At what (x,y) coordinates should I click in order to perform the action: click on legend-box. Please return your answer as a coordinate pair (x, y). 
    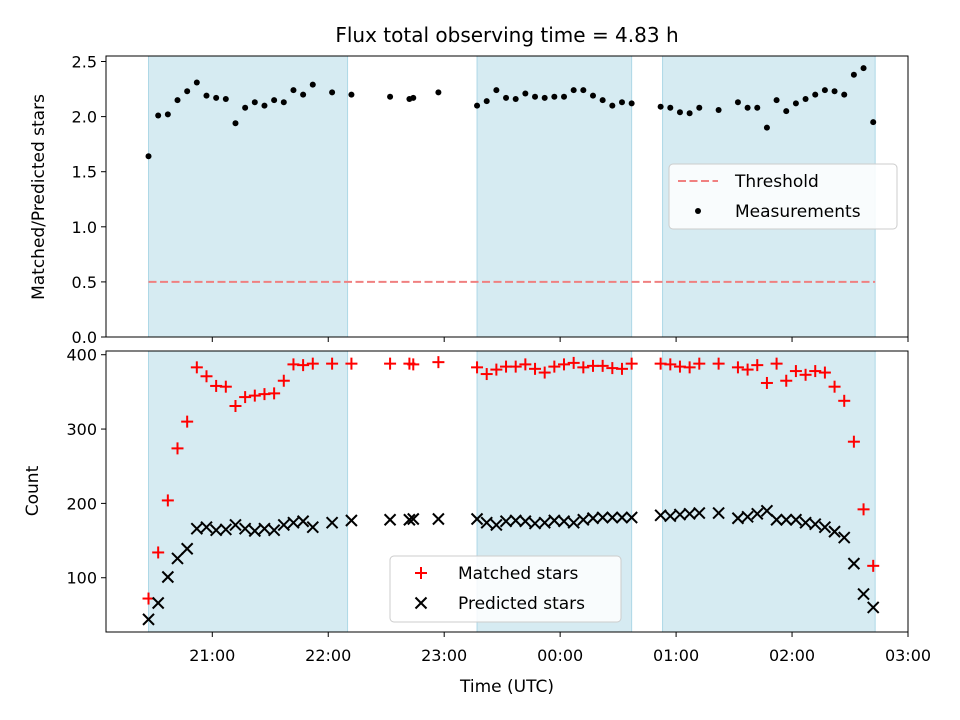
    Looking at the image, I should click on (505, 589).